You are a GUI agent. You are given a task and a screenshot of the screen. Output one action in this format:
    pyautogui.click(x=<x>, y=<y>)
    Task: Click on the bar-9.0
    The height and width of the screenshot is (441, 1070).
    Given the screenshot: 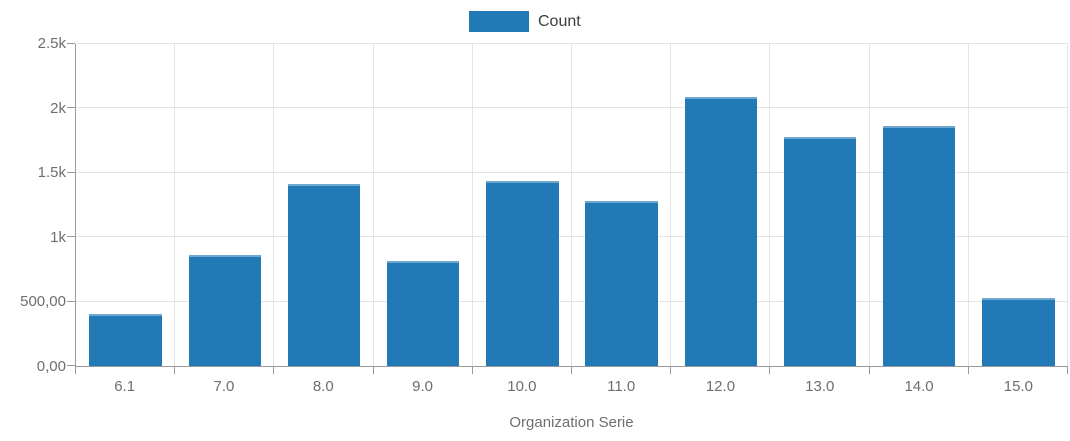 What is the action you would take?
    pyautogui.click(x=423, y=313)
    